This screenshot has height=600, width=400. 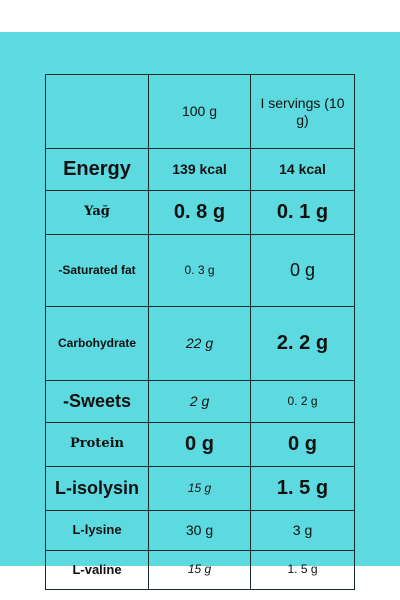 What do you see at coordinates (302, 343) in the screenshot?
I see `value-per-serving: 2. 2 g` at bounding box center [302, 343].